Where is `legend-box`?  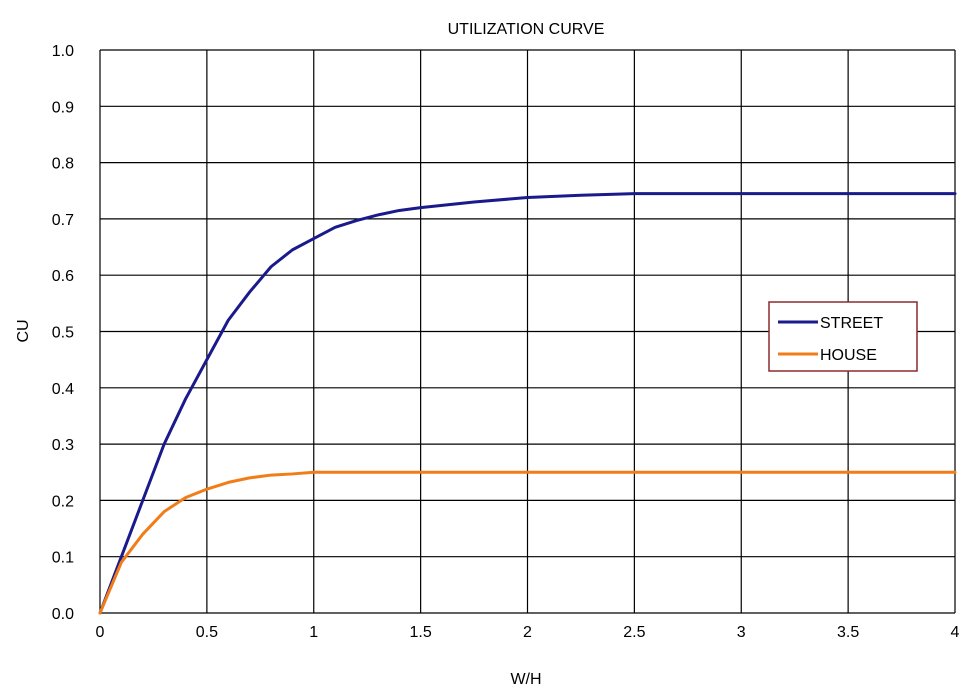
legend-box is located at coordinates (843, 336).